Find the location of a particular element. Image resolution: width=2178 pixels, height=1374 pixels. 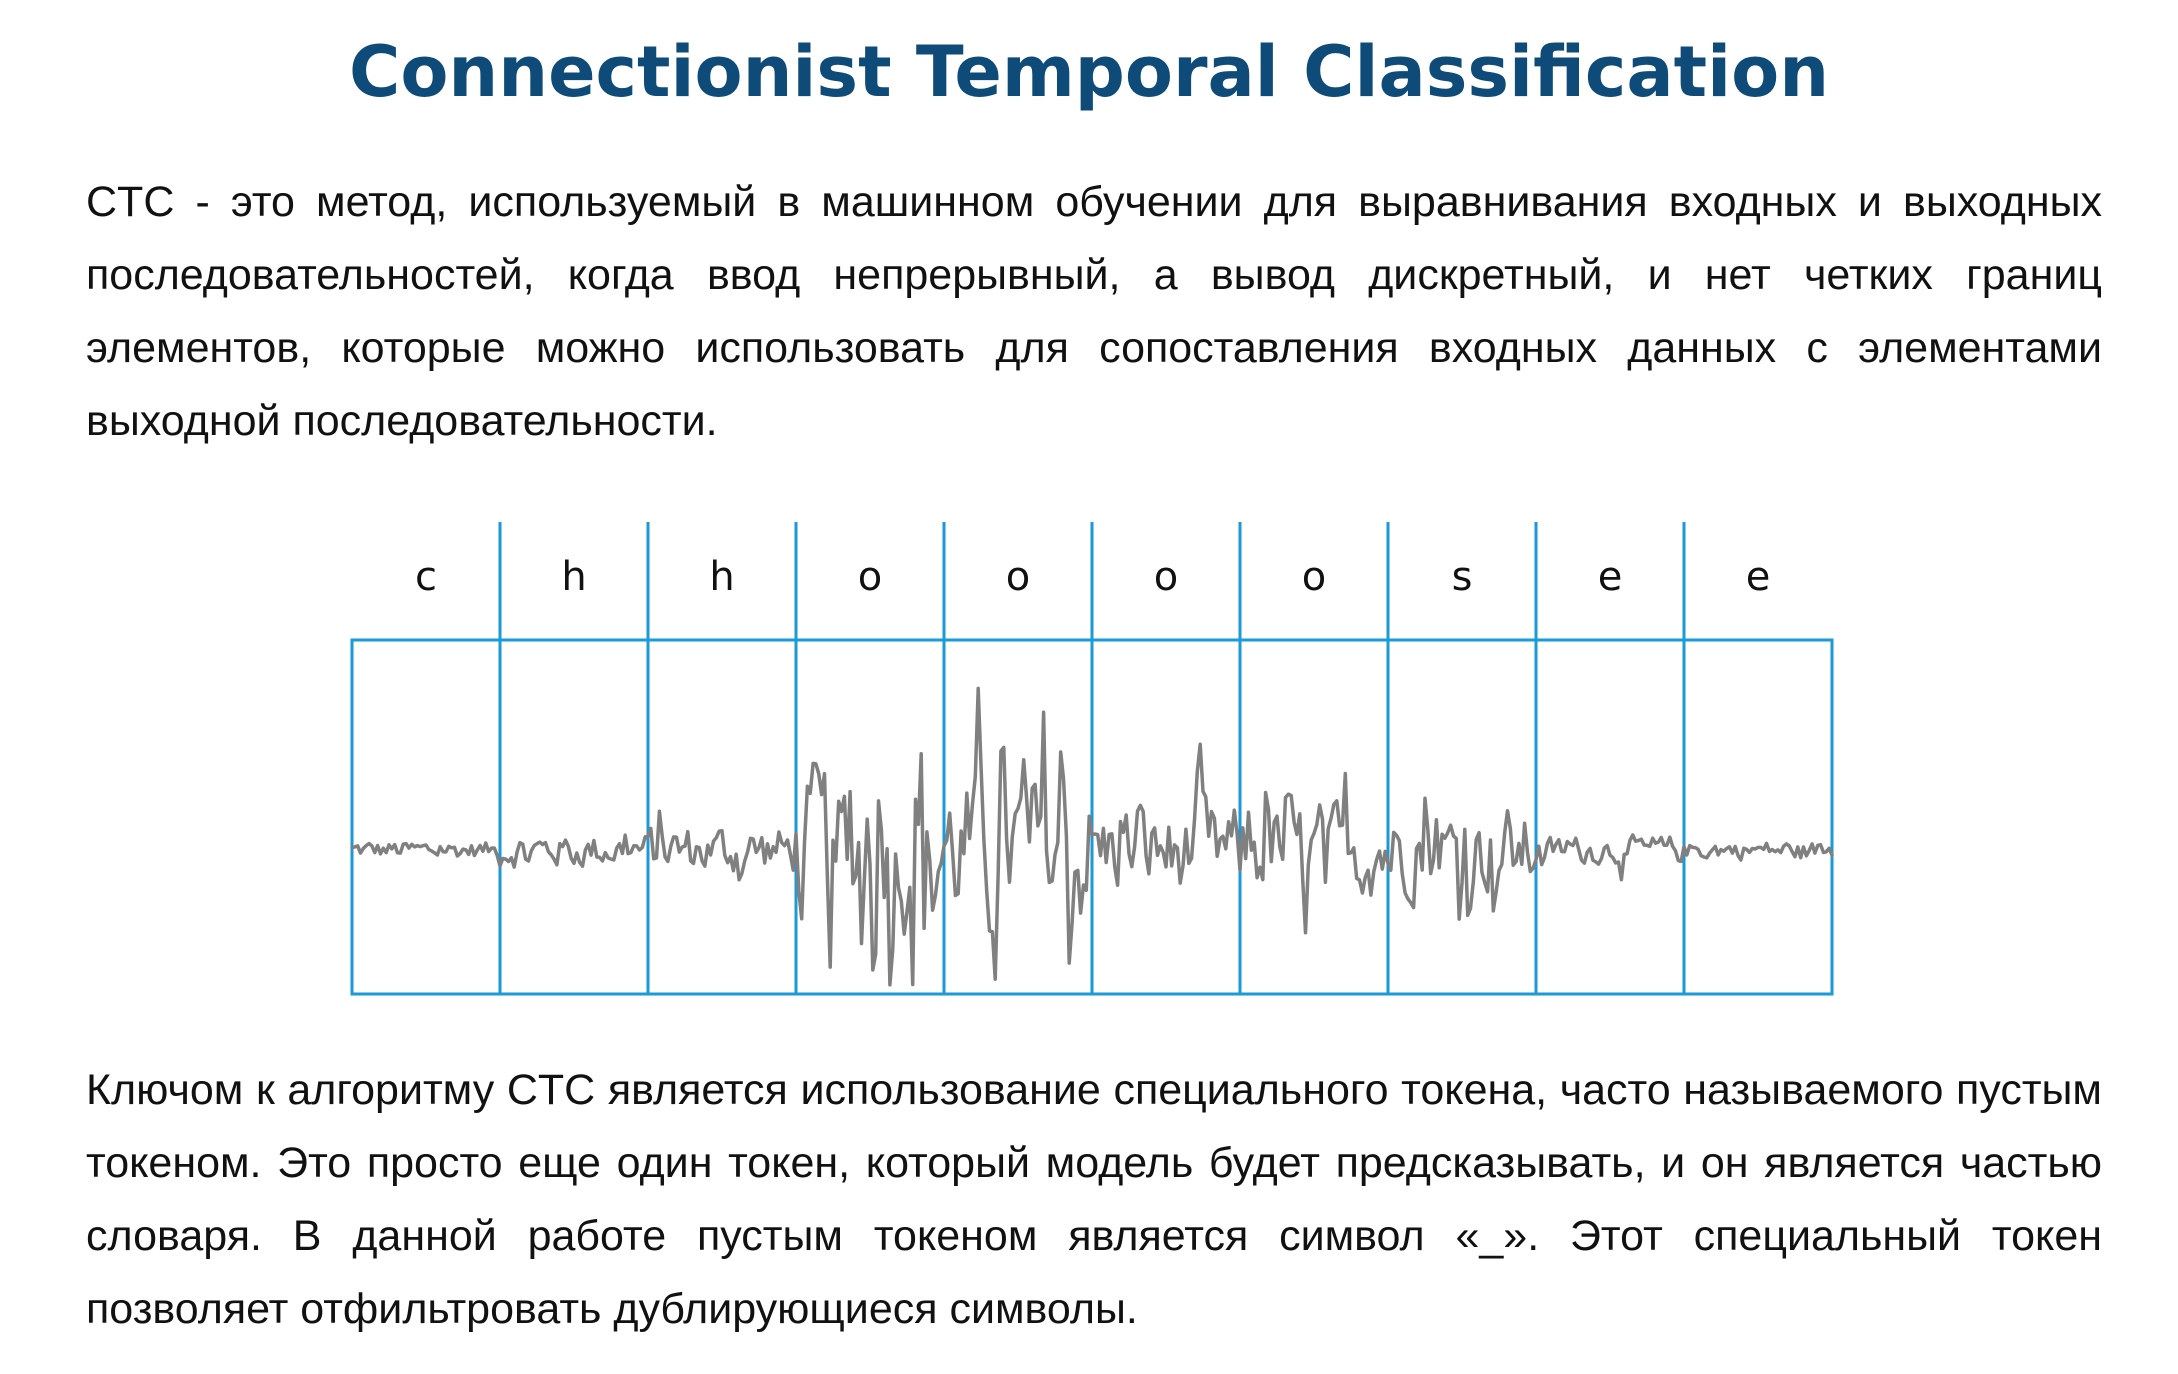

frame-letter: c is located at coordinates (426, 577).